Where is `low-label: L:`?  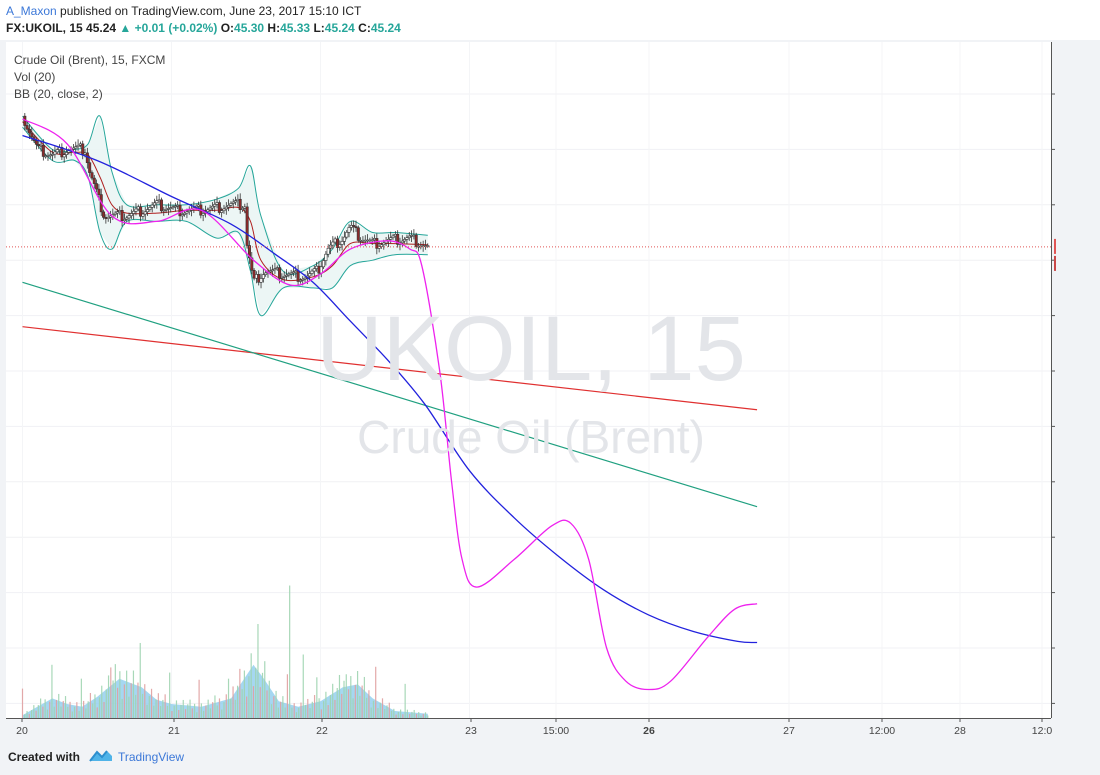 low-label: L: is located at coordinates (319, 28).